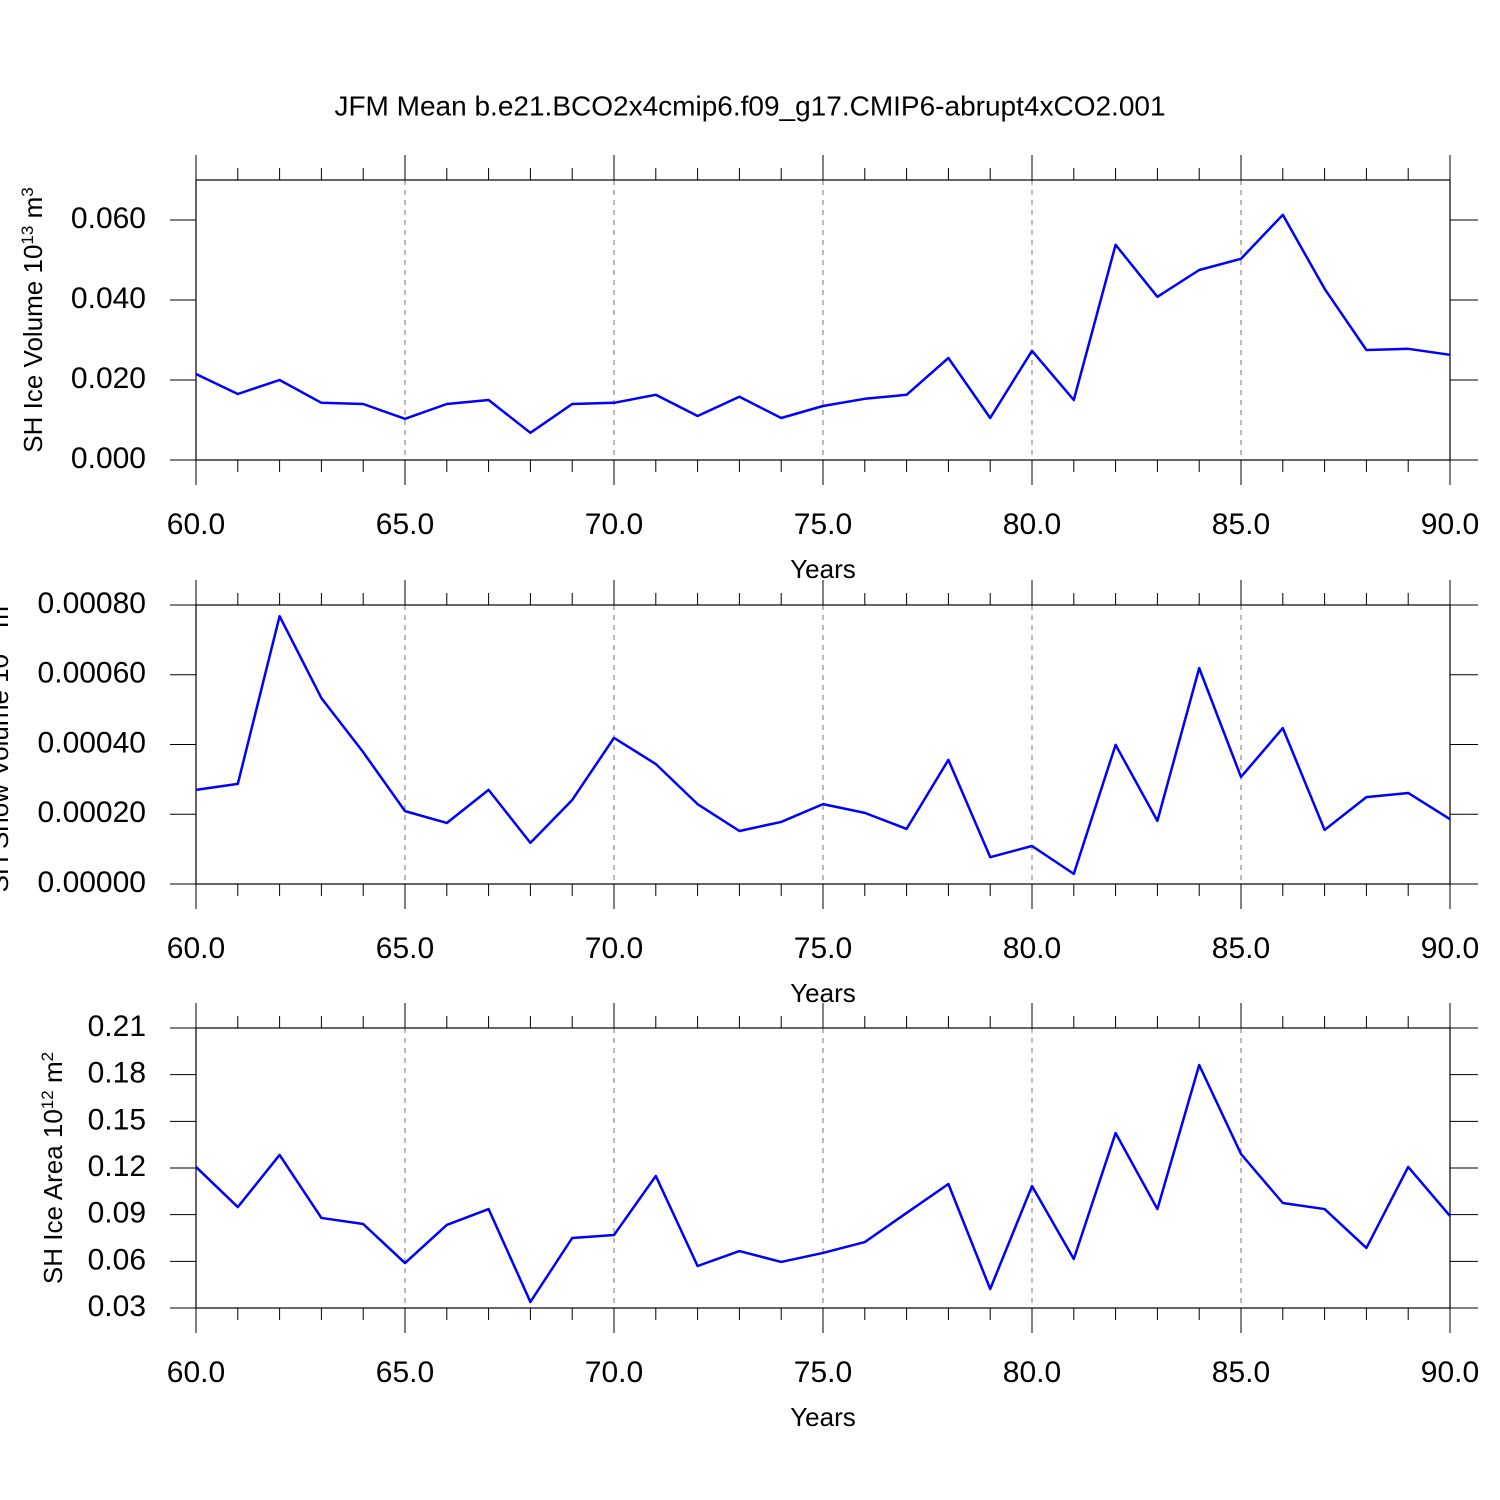 This screenshot has height=1500, width=1500. I want to click on y-tick-label: 0.00020, so click(92, 812).